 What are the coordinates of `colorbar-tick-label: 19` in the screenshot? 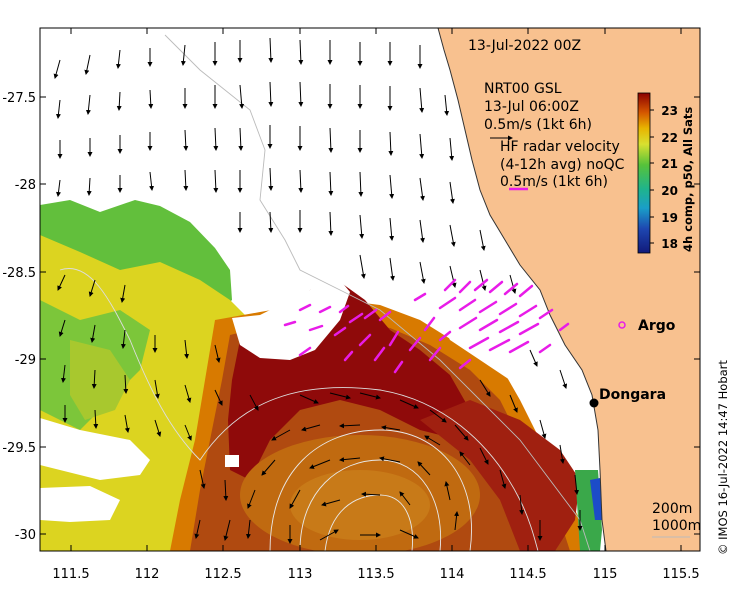 It's located at (669, 218).